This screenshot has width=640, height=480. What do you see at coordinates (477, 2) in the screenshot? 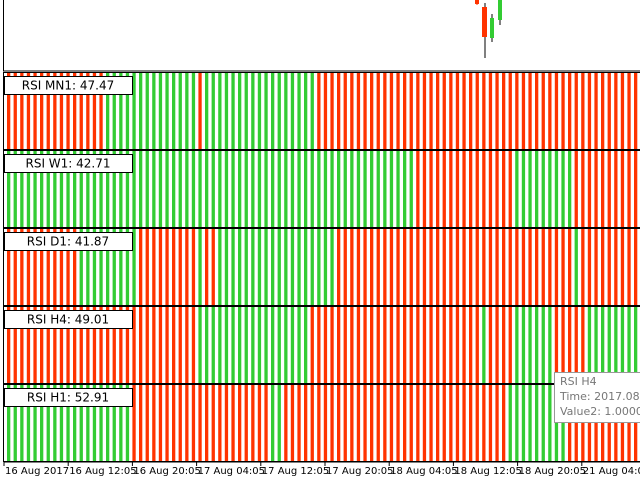
I see `candle` at bounding box center [477, 2].